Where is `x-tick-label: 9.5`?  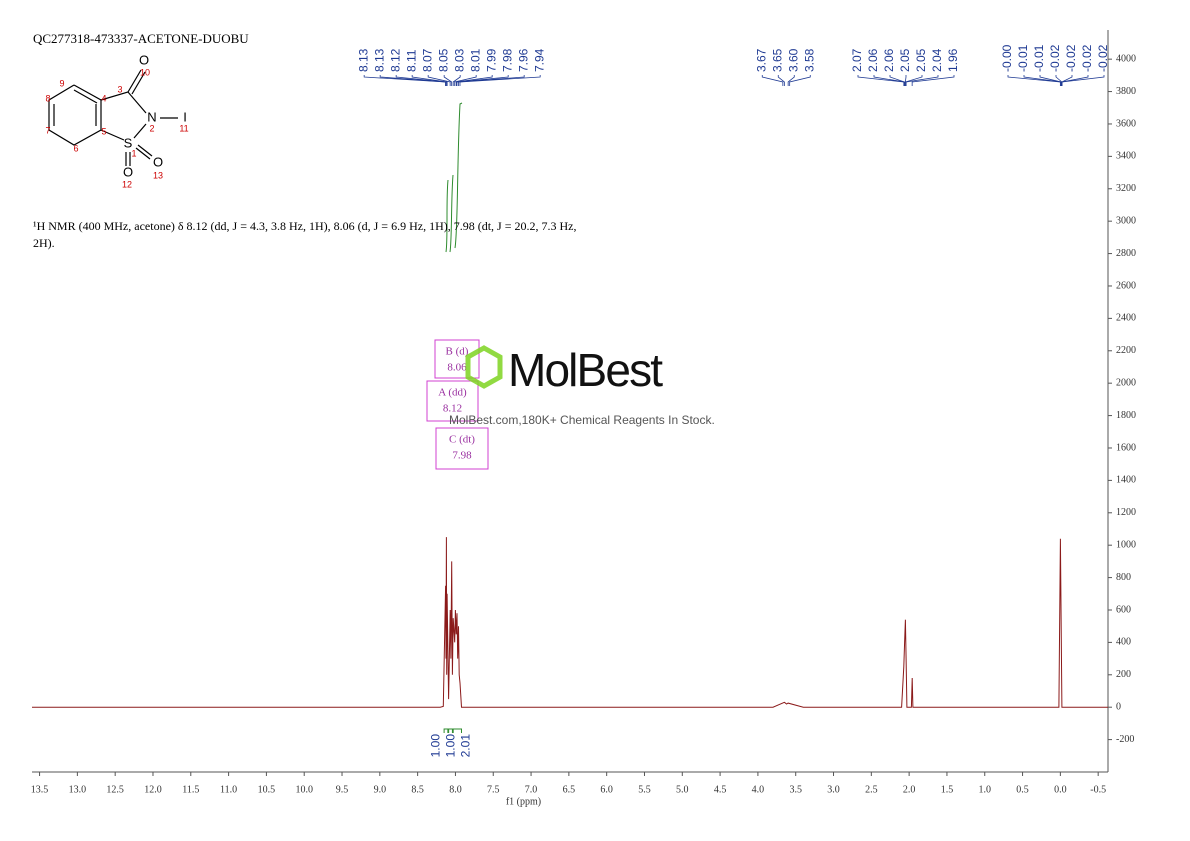
x-tick-label: 9.5 is located at coordinates (342, 789).